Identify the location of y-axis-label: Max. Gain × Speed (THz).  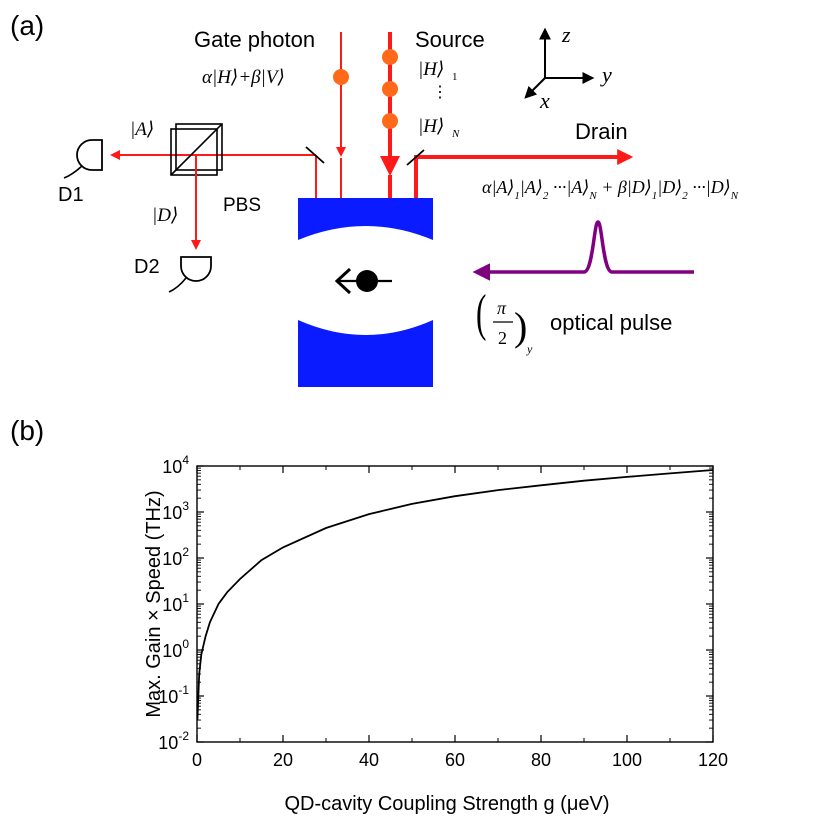
(154, 603).